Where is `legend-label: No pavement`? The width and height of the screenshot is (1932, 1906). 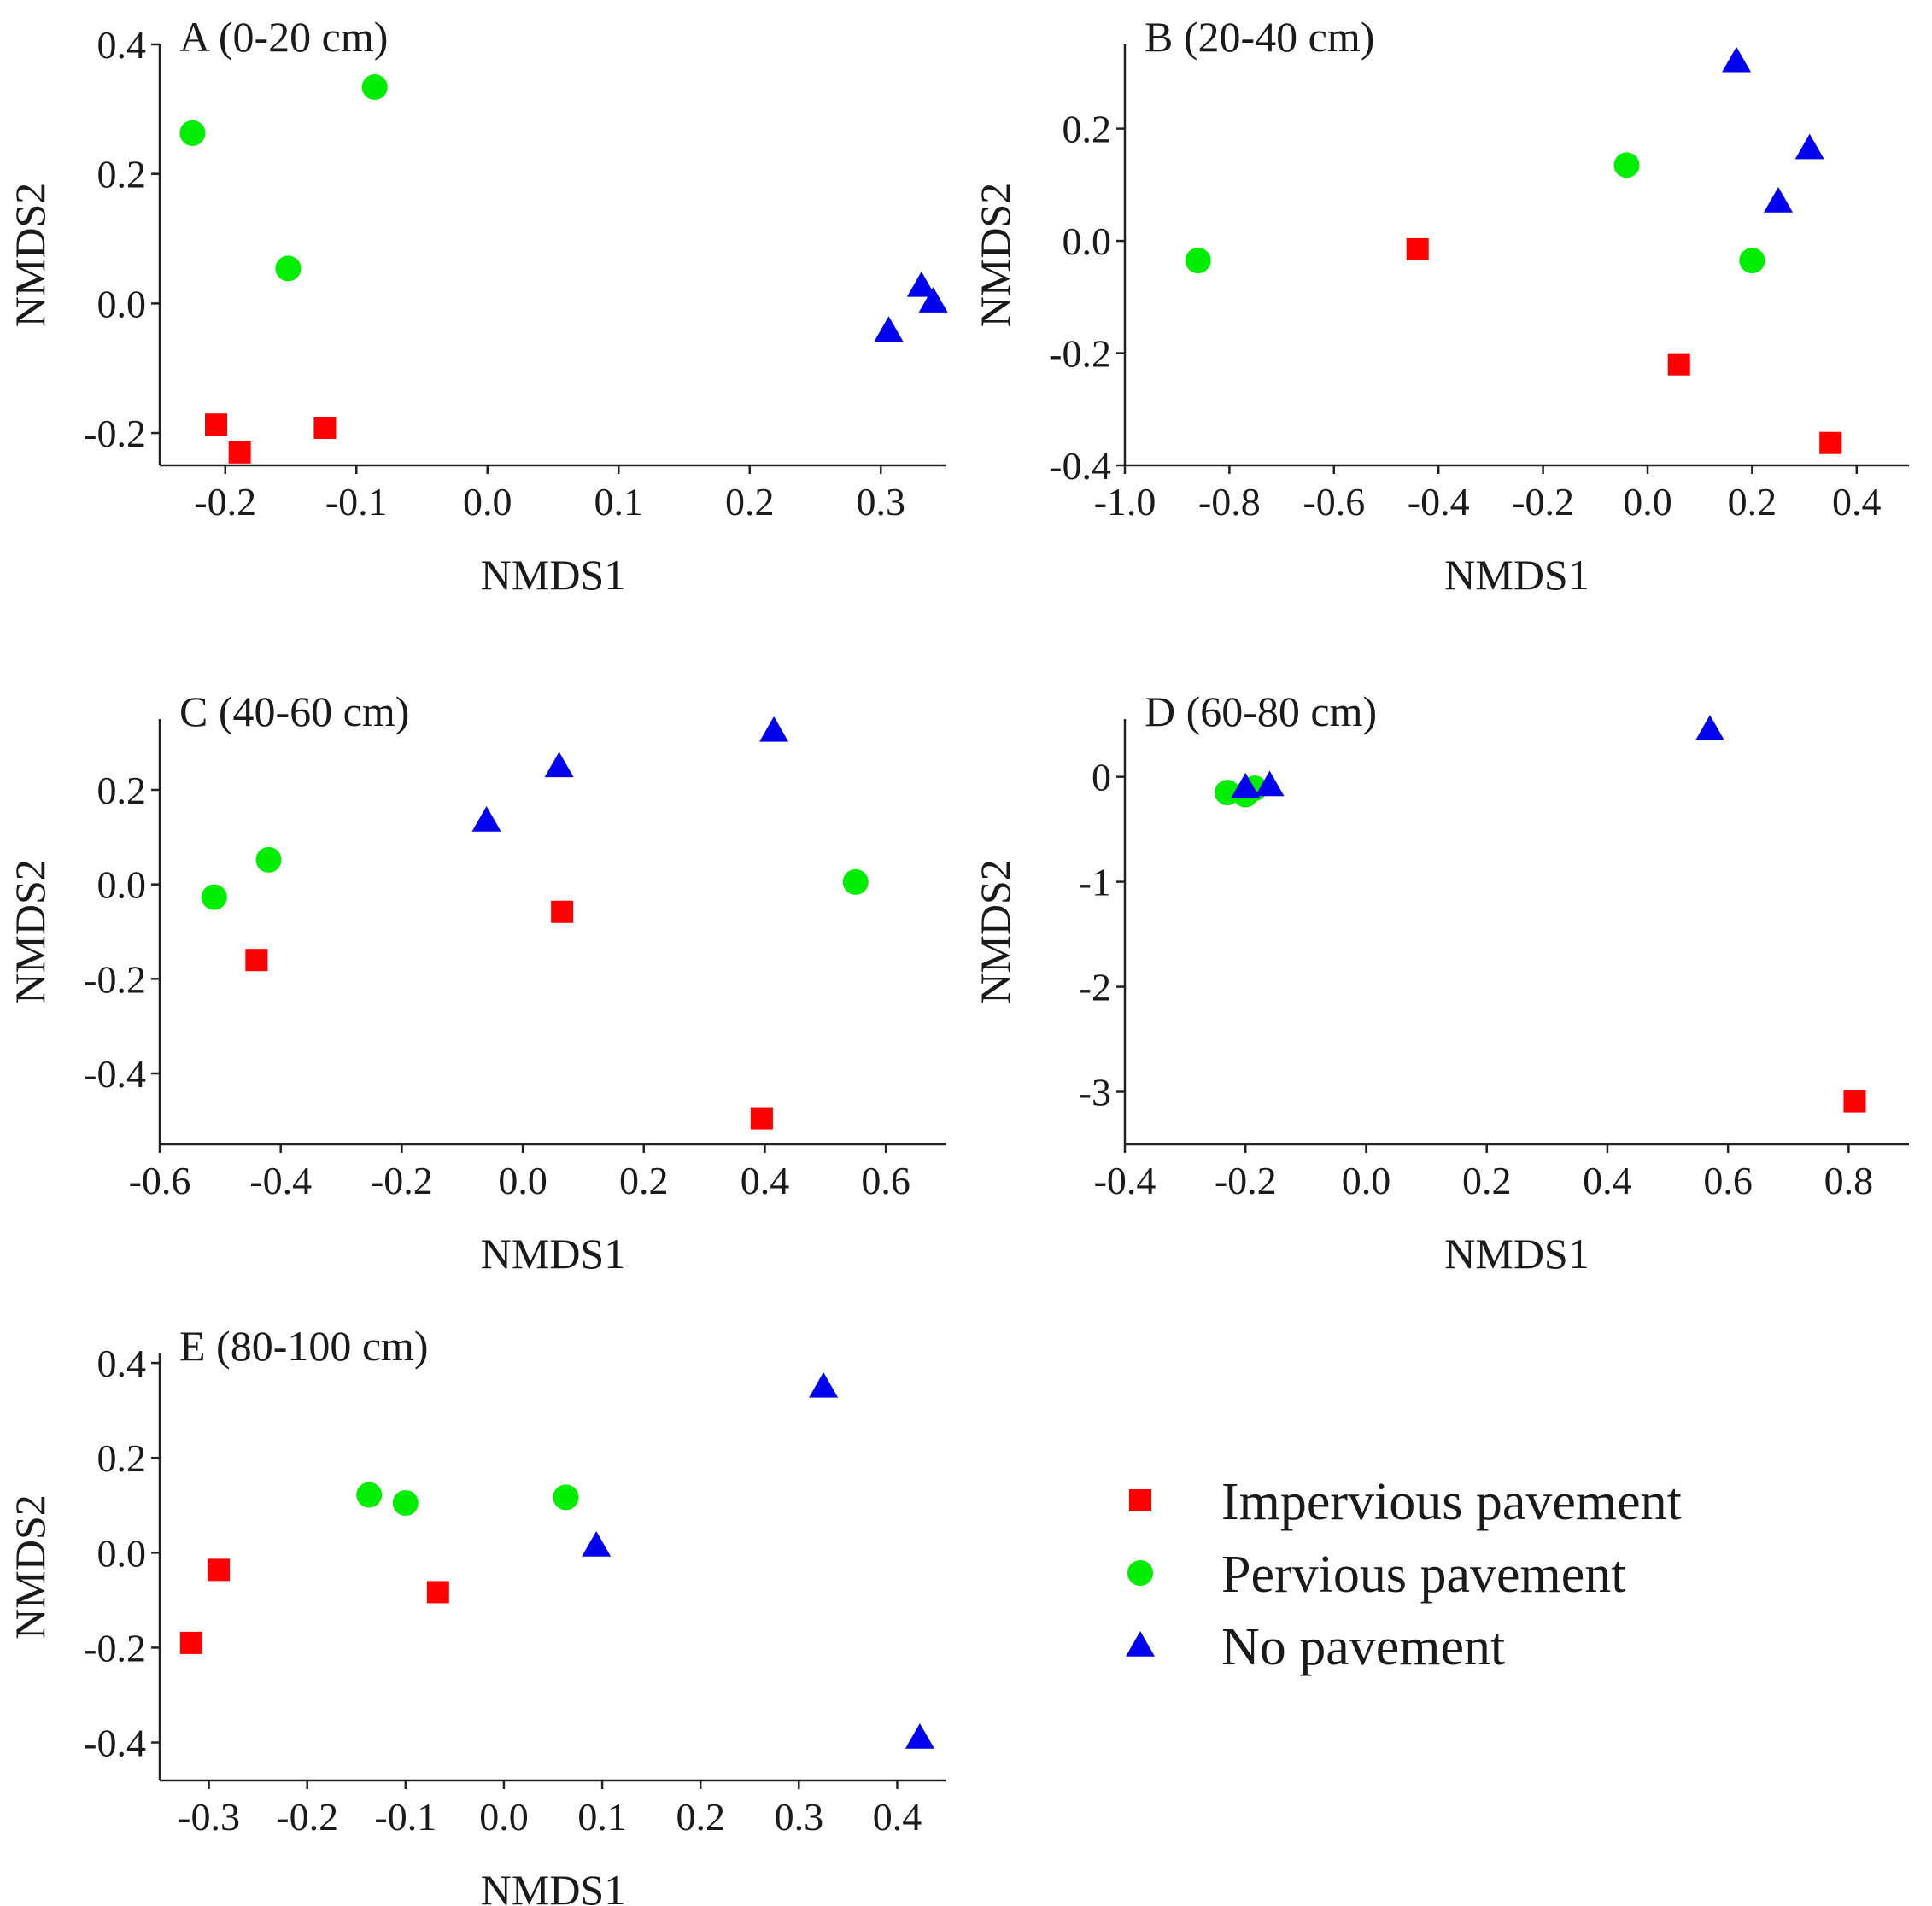 legend-label: No pavement is located at coordinates (1363, 1647).